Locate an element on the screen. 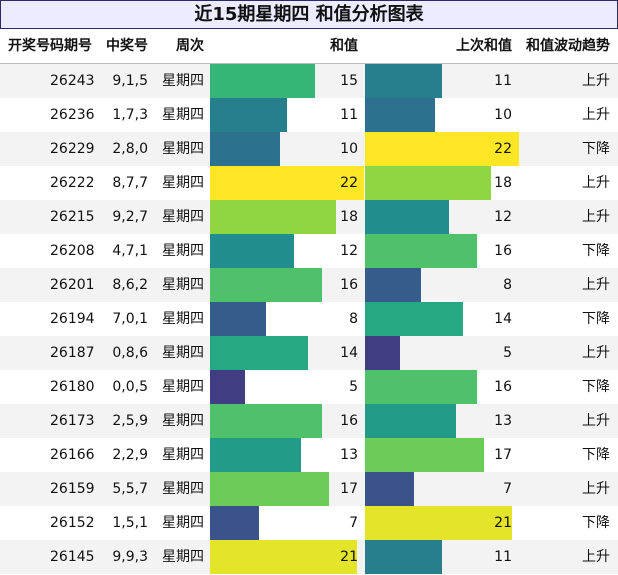 The height and width of the screenshot is (575, 618). issue-cell: 26152 is located at coordinates (72, 523).